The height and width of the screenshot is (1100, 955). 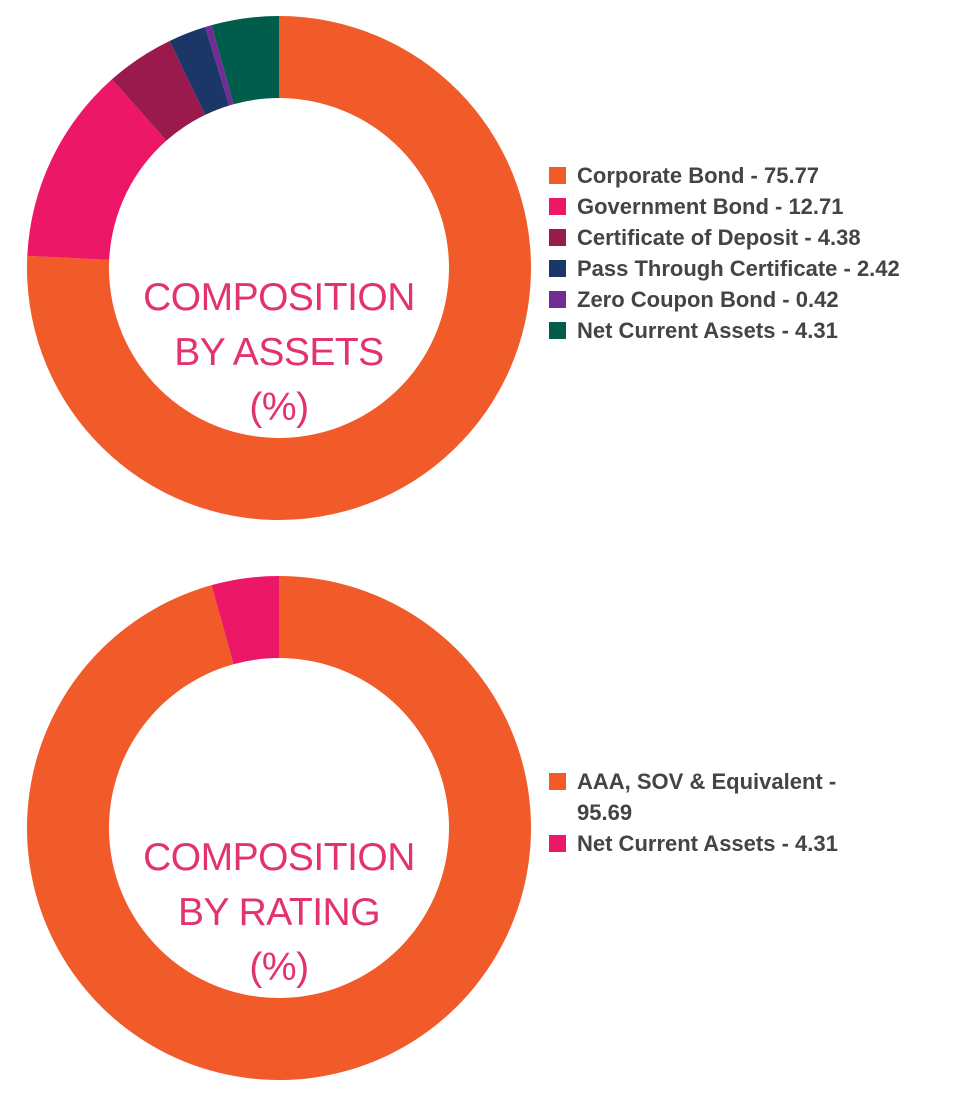 I want to click on center-title-line: BY RATING, so click(x=279, y=912).